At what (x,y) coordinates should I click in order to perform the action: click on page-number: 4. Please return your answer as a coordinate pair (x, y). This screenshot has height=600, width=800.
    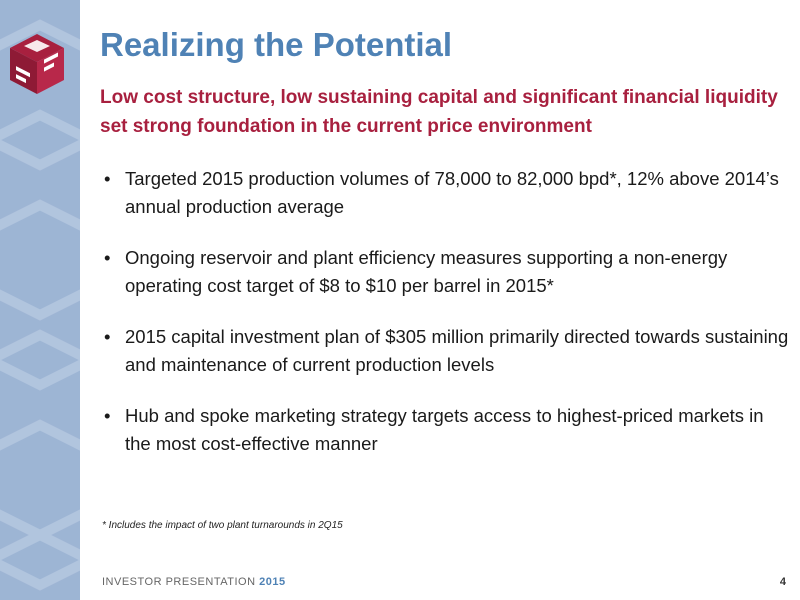
    Looking at the image, I should click on (782, 582).